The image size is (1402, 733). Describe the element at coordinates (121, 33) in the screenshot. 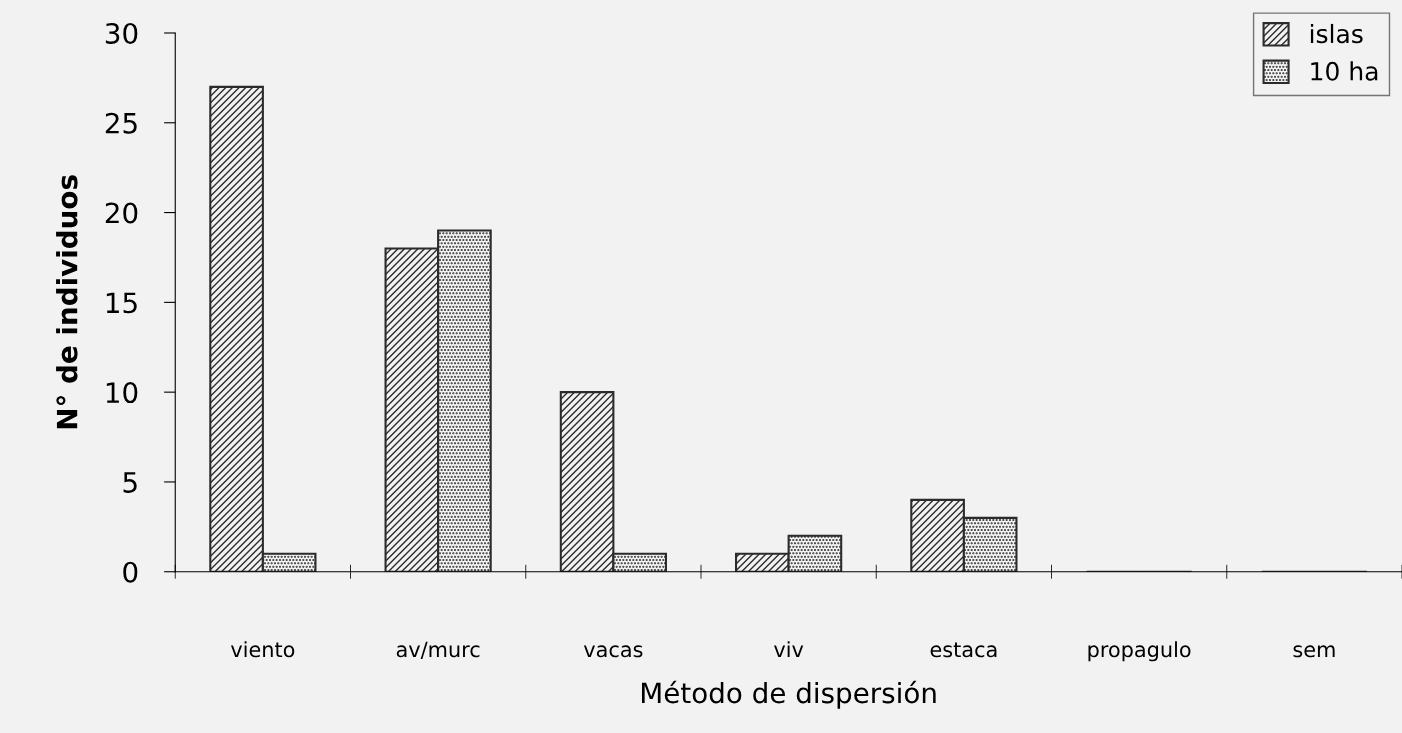

I see `y-tick-label: 30` at that location.